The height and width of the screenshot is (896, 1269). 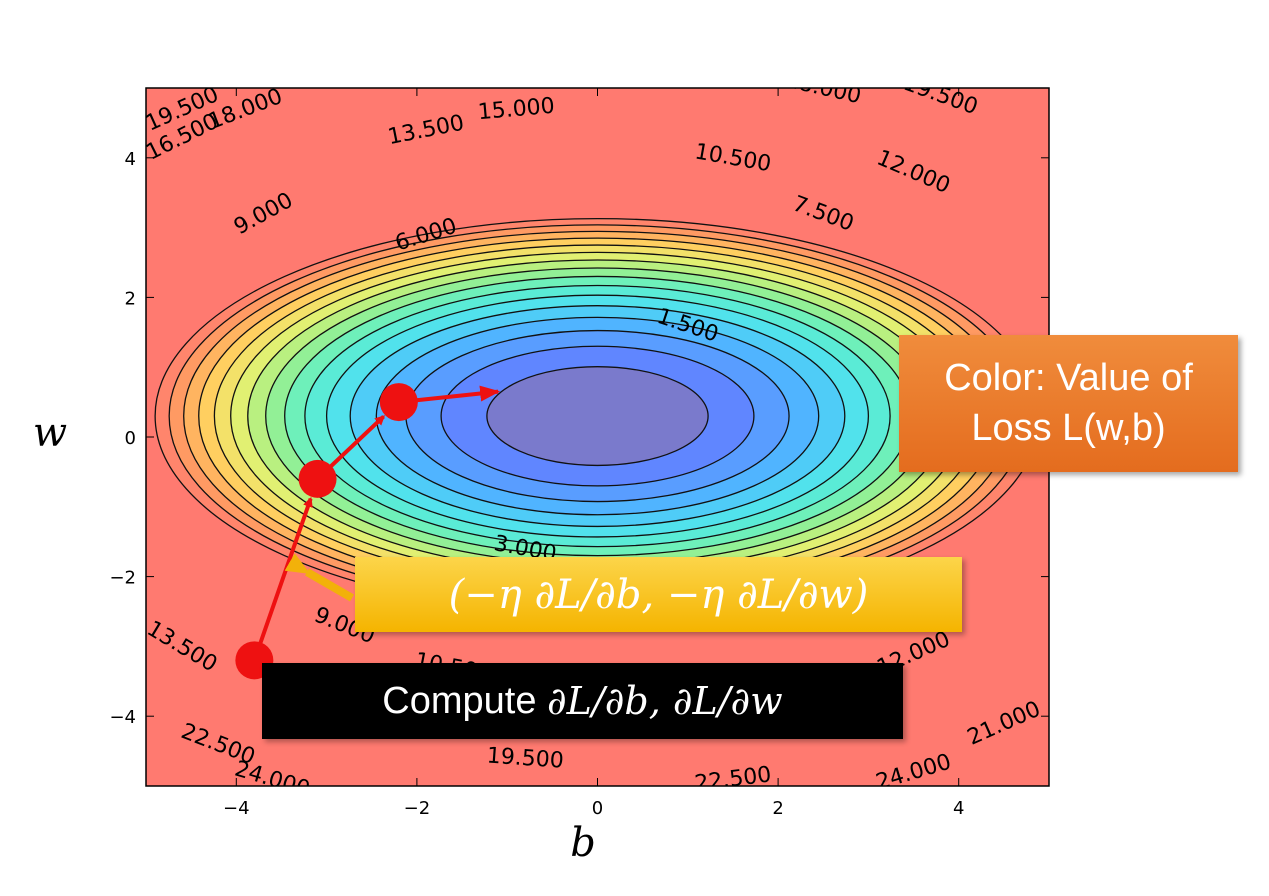 I want to click on y-tick-label: −2, so click(x=122, y=578).